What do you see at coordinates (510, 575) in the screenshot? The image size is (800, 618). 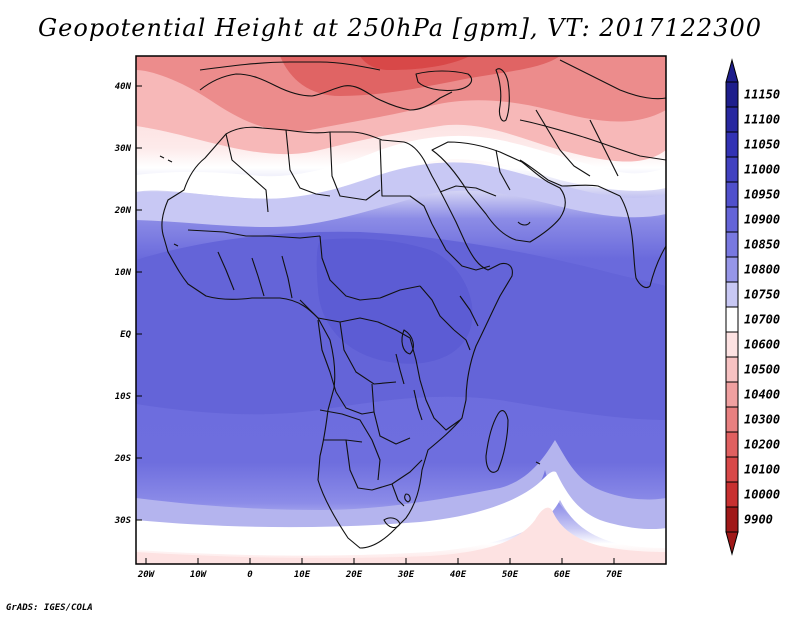 I see `lon-label: 50E` at bounding box center [510, 575].